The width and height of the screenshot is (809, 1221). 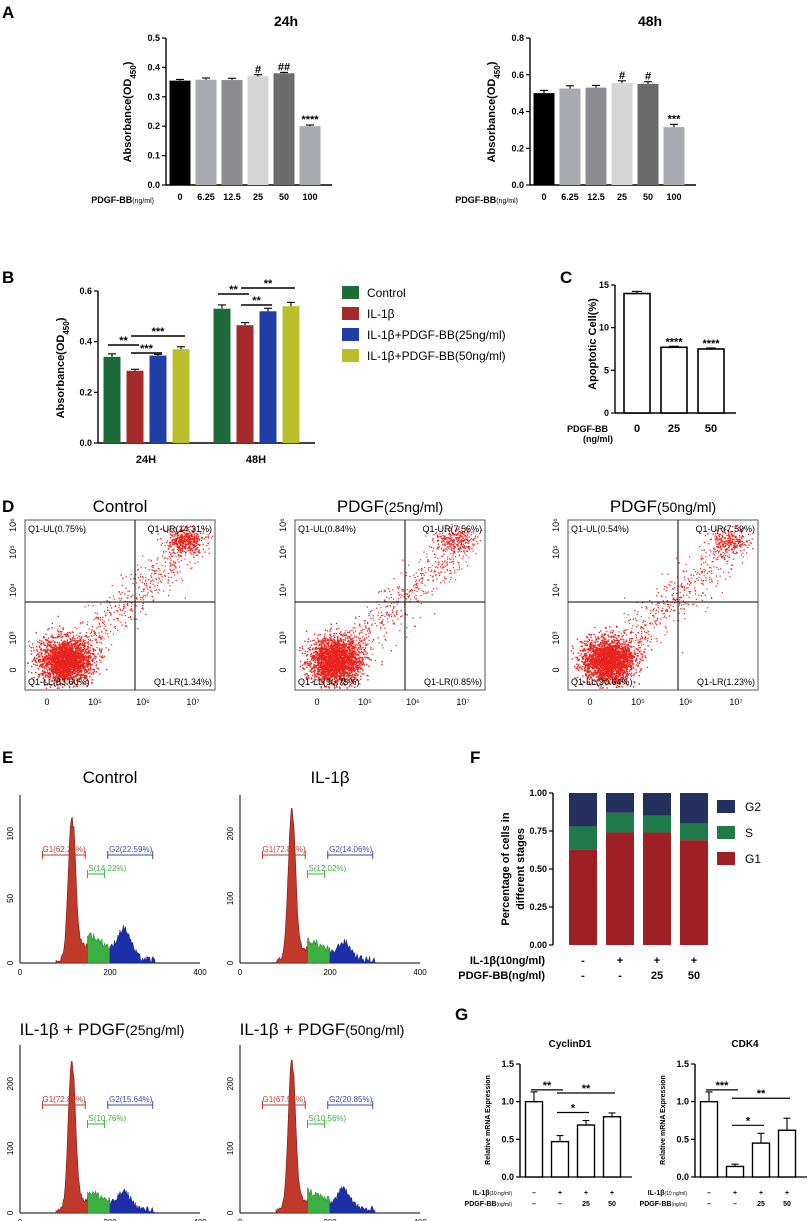 What do you see at coordinates (648, 197) in the screenshot?
I see `chart-a-48h-x-tick-label: 50` at bounding box center [648, 197].